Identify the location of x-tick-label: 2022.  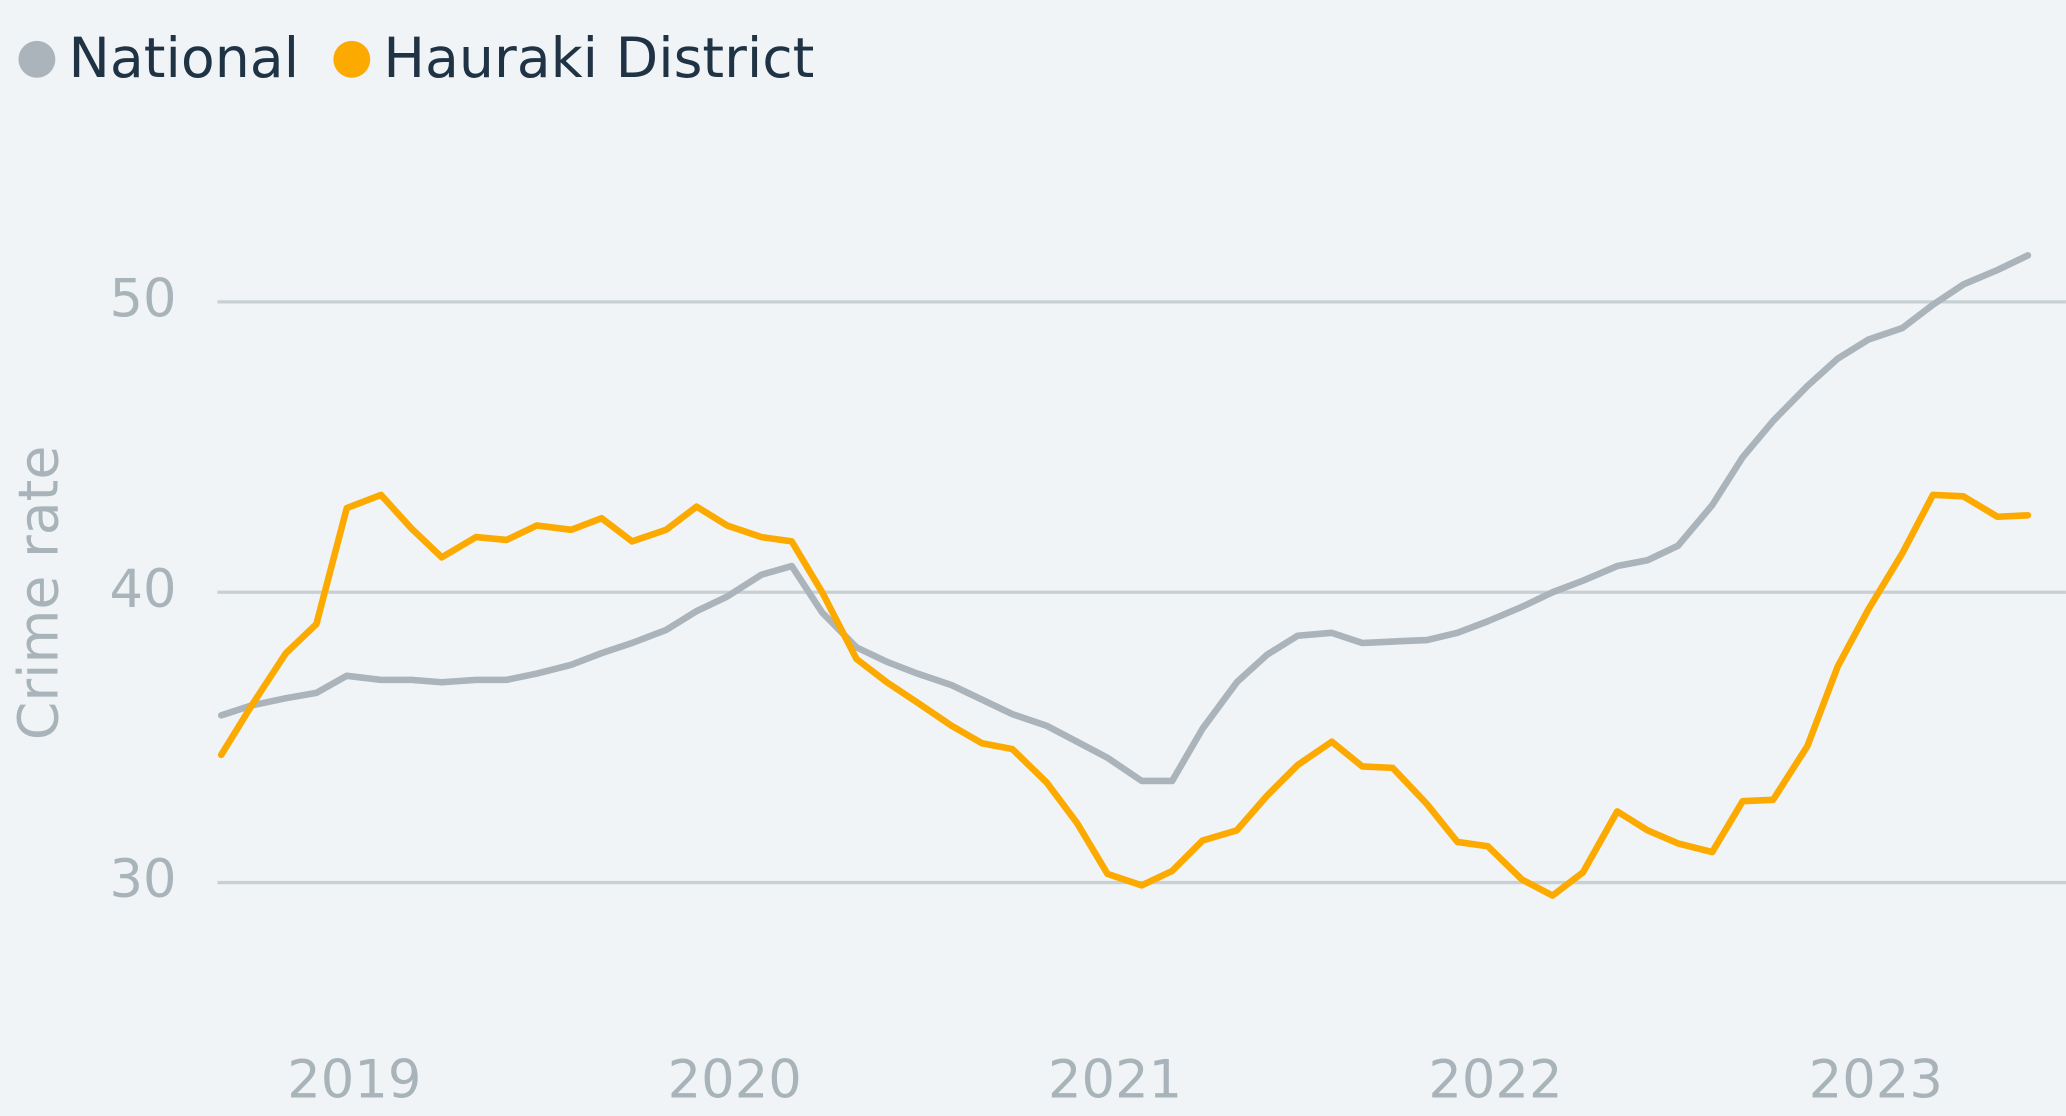
(1495, 1080).